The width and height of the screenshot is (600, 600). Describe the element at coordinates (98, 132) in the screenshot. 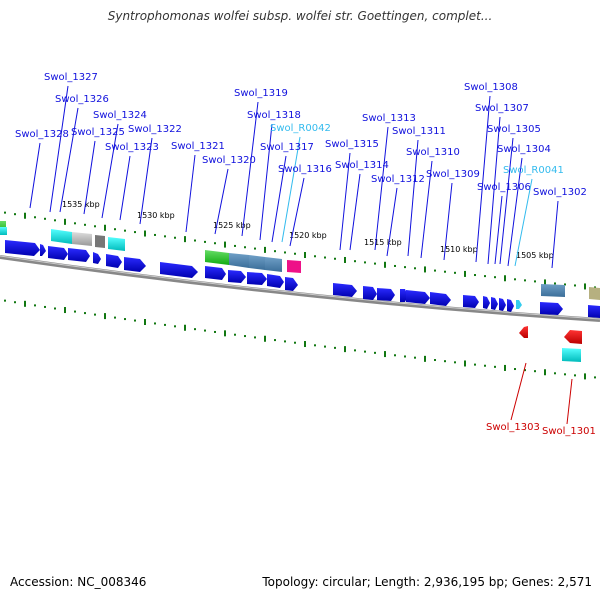

I see `gene-label: Swol_1325` at that location.